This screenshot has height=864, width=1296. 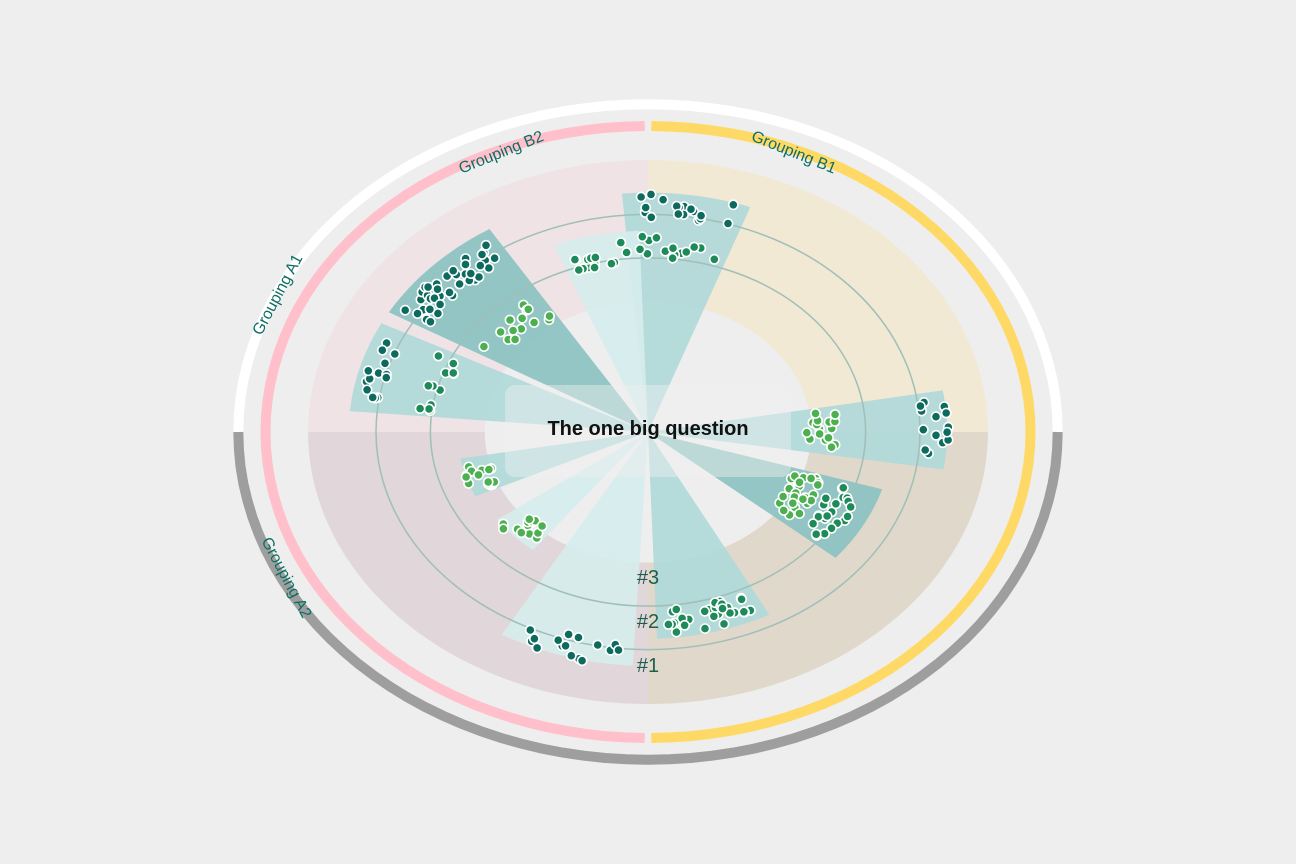 What do you see at coordinates (648, 666) in the screenshot?
I see `rank-label-1: #1` at bounding box center [648, 666].